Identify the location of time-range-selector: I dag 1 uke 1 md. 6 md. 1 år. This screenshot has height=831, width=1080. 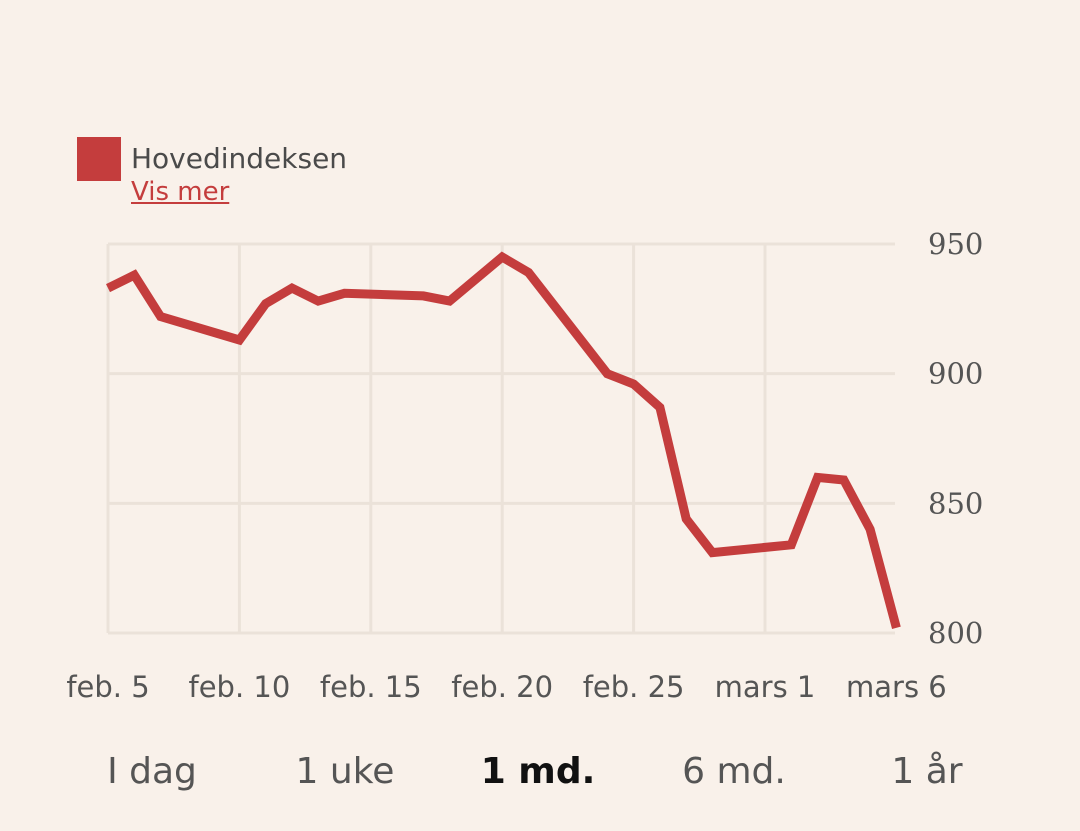
(540, 772).